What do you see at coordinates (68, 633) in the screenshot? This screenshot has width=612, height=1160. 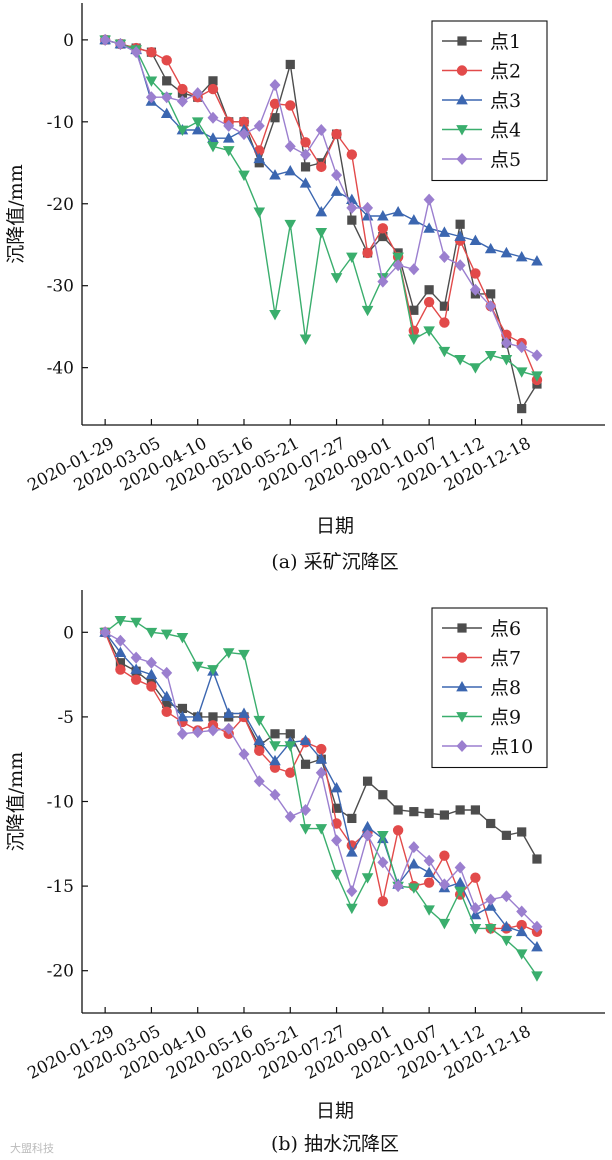 I see `y-tick-label: 0` at bounding box center [68, 633].